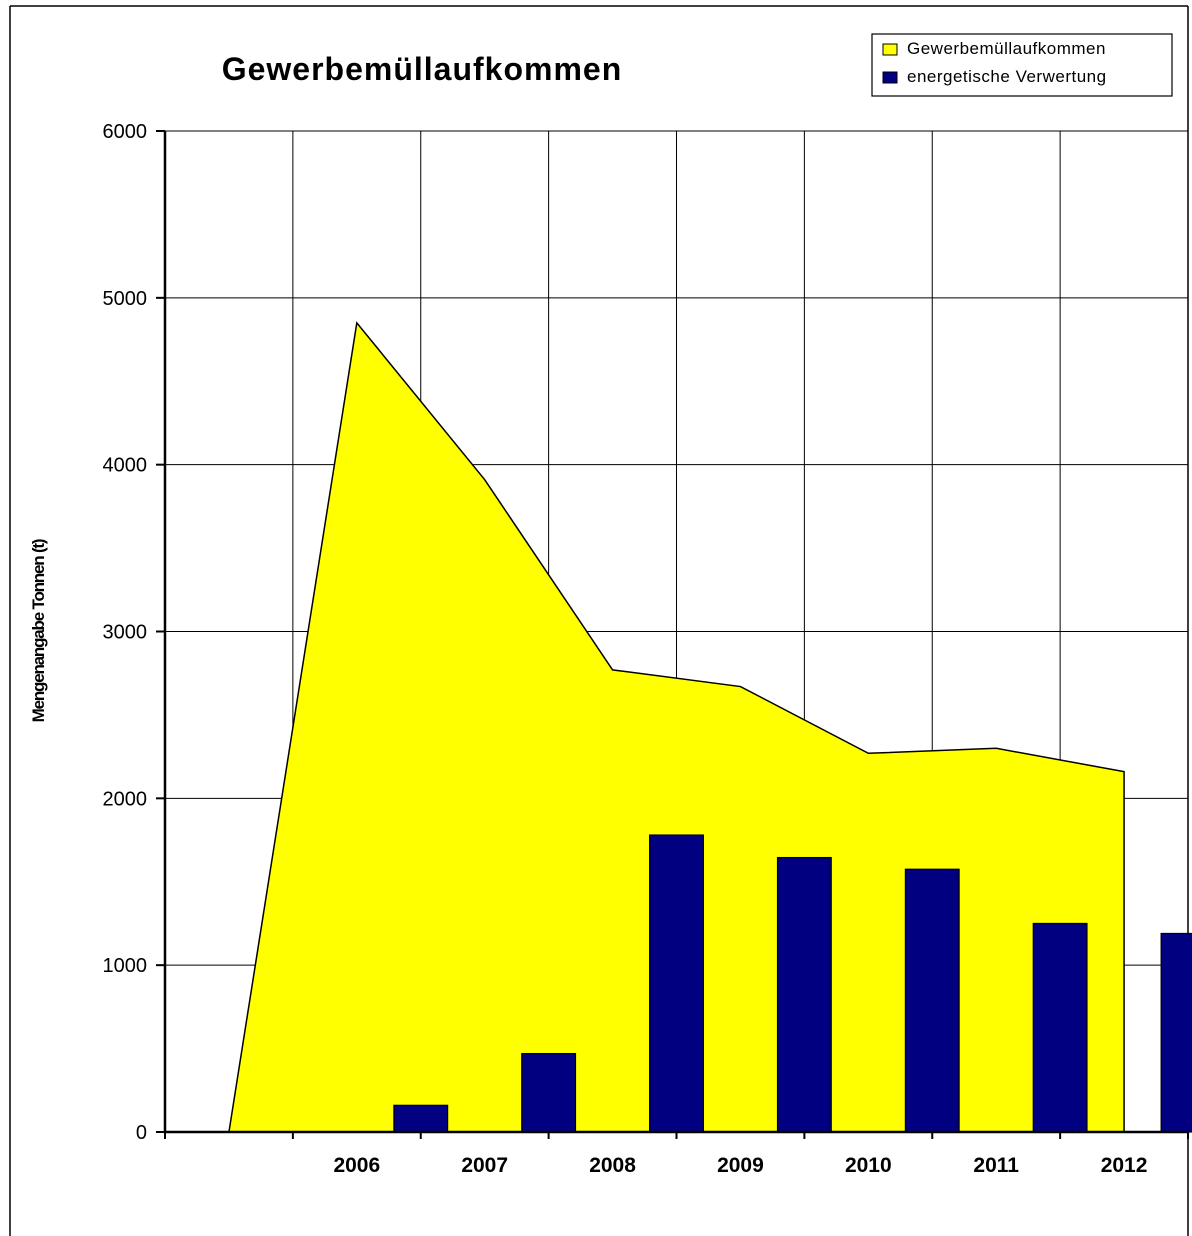  I want to click on bar-2007, so click(549, 1092).